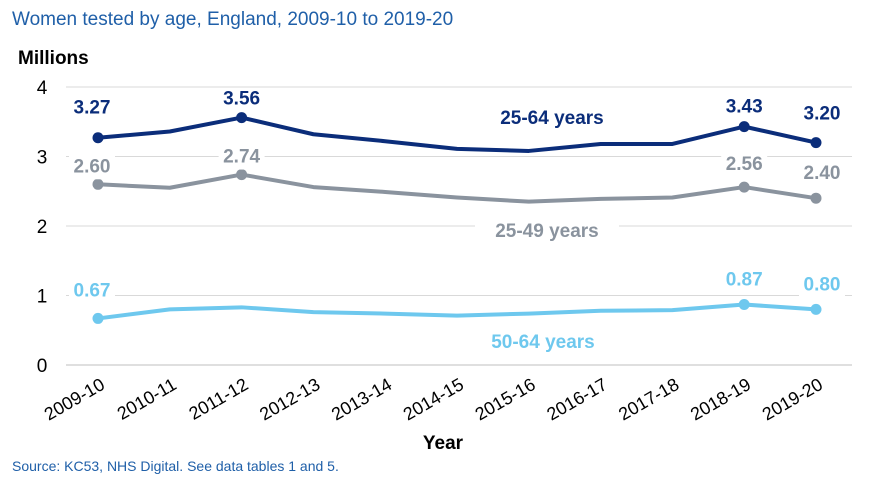  What do you see at coordinates (42, 366) in the screenshot?
I see `y-tick-label: 0` at bounding box center [42, 366].